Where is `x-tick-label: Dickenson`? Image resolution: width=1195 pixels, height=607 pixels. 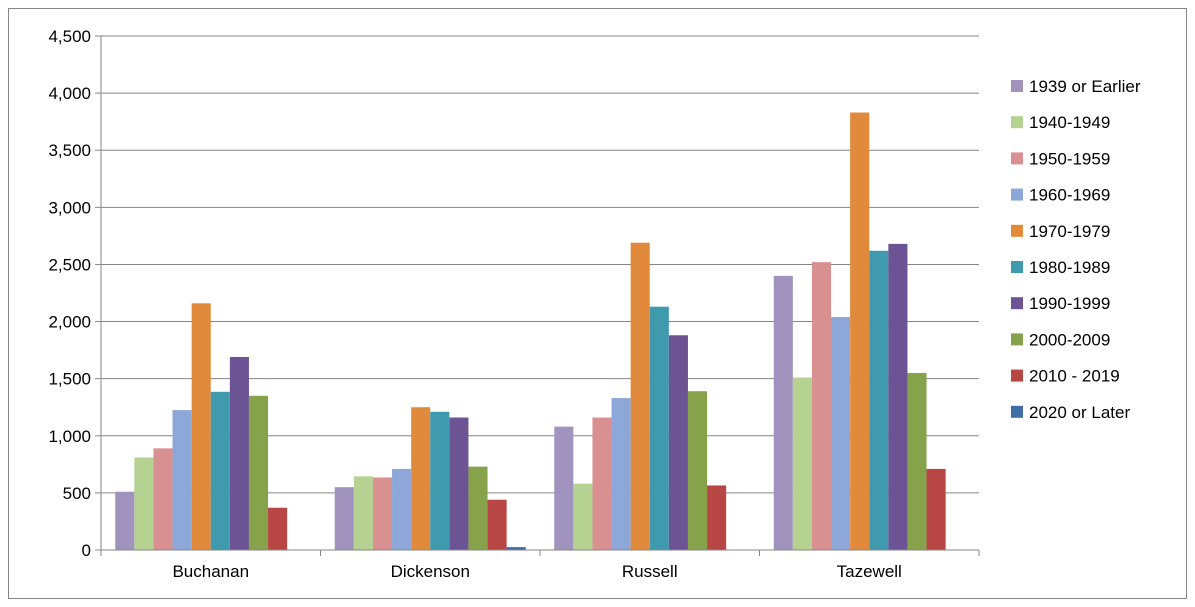
x-tick-label: Dickenson is located at coordinates (430, 571).